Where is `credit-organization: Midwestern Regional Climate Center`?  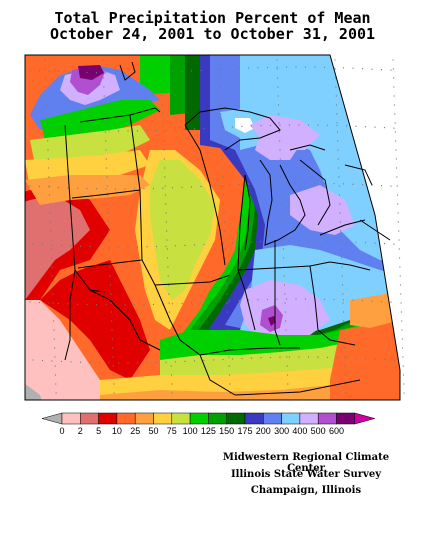 credit-organization: Midwestern Regional Climate Center is located at coordinates (306, 463).